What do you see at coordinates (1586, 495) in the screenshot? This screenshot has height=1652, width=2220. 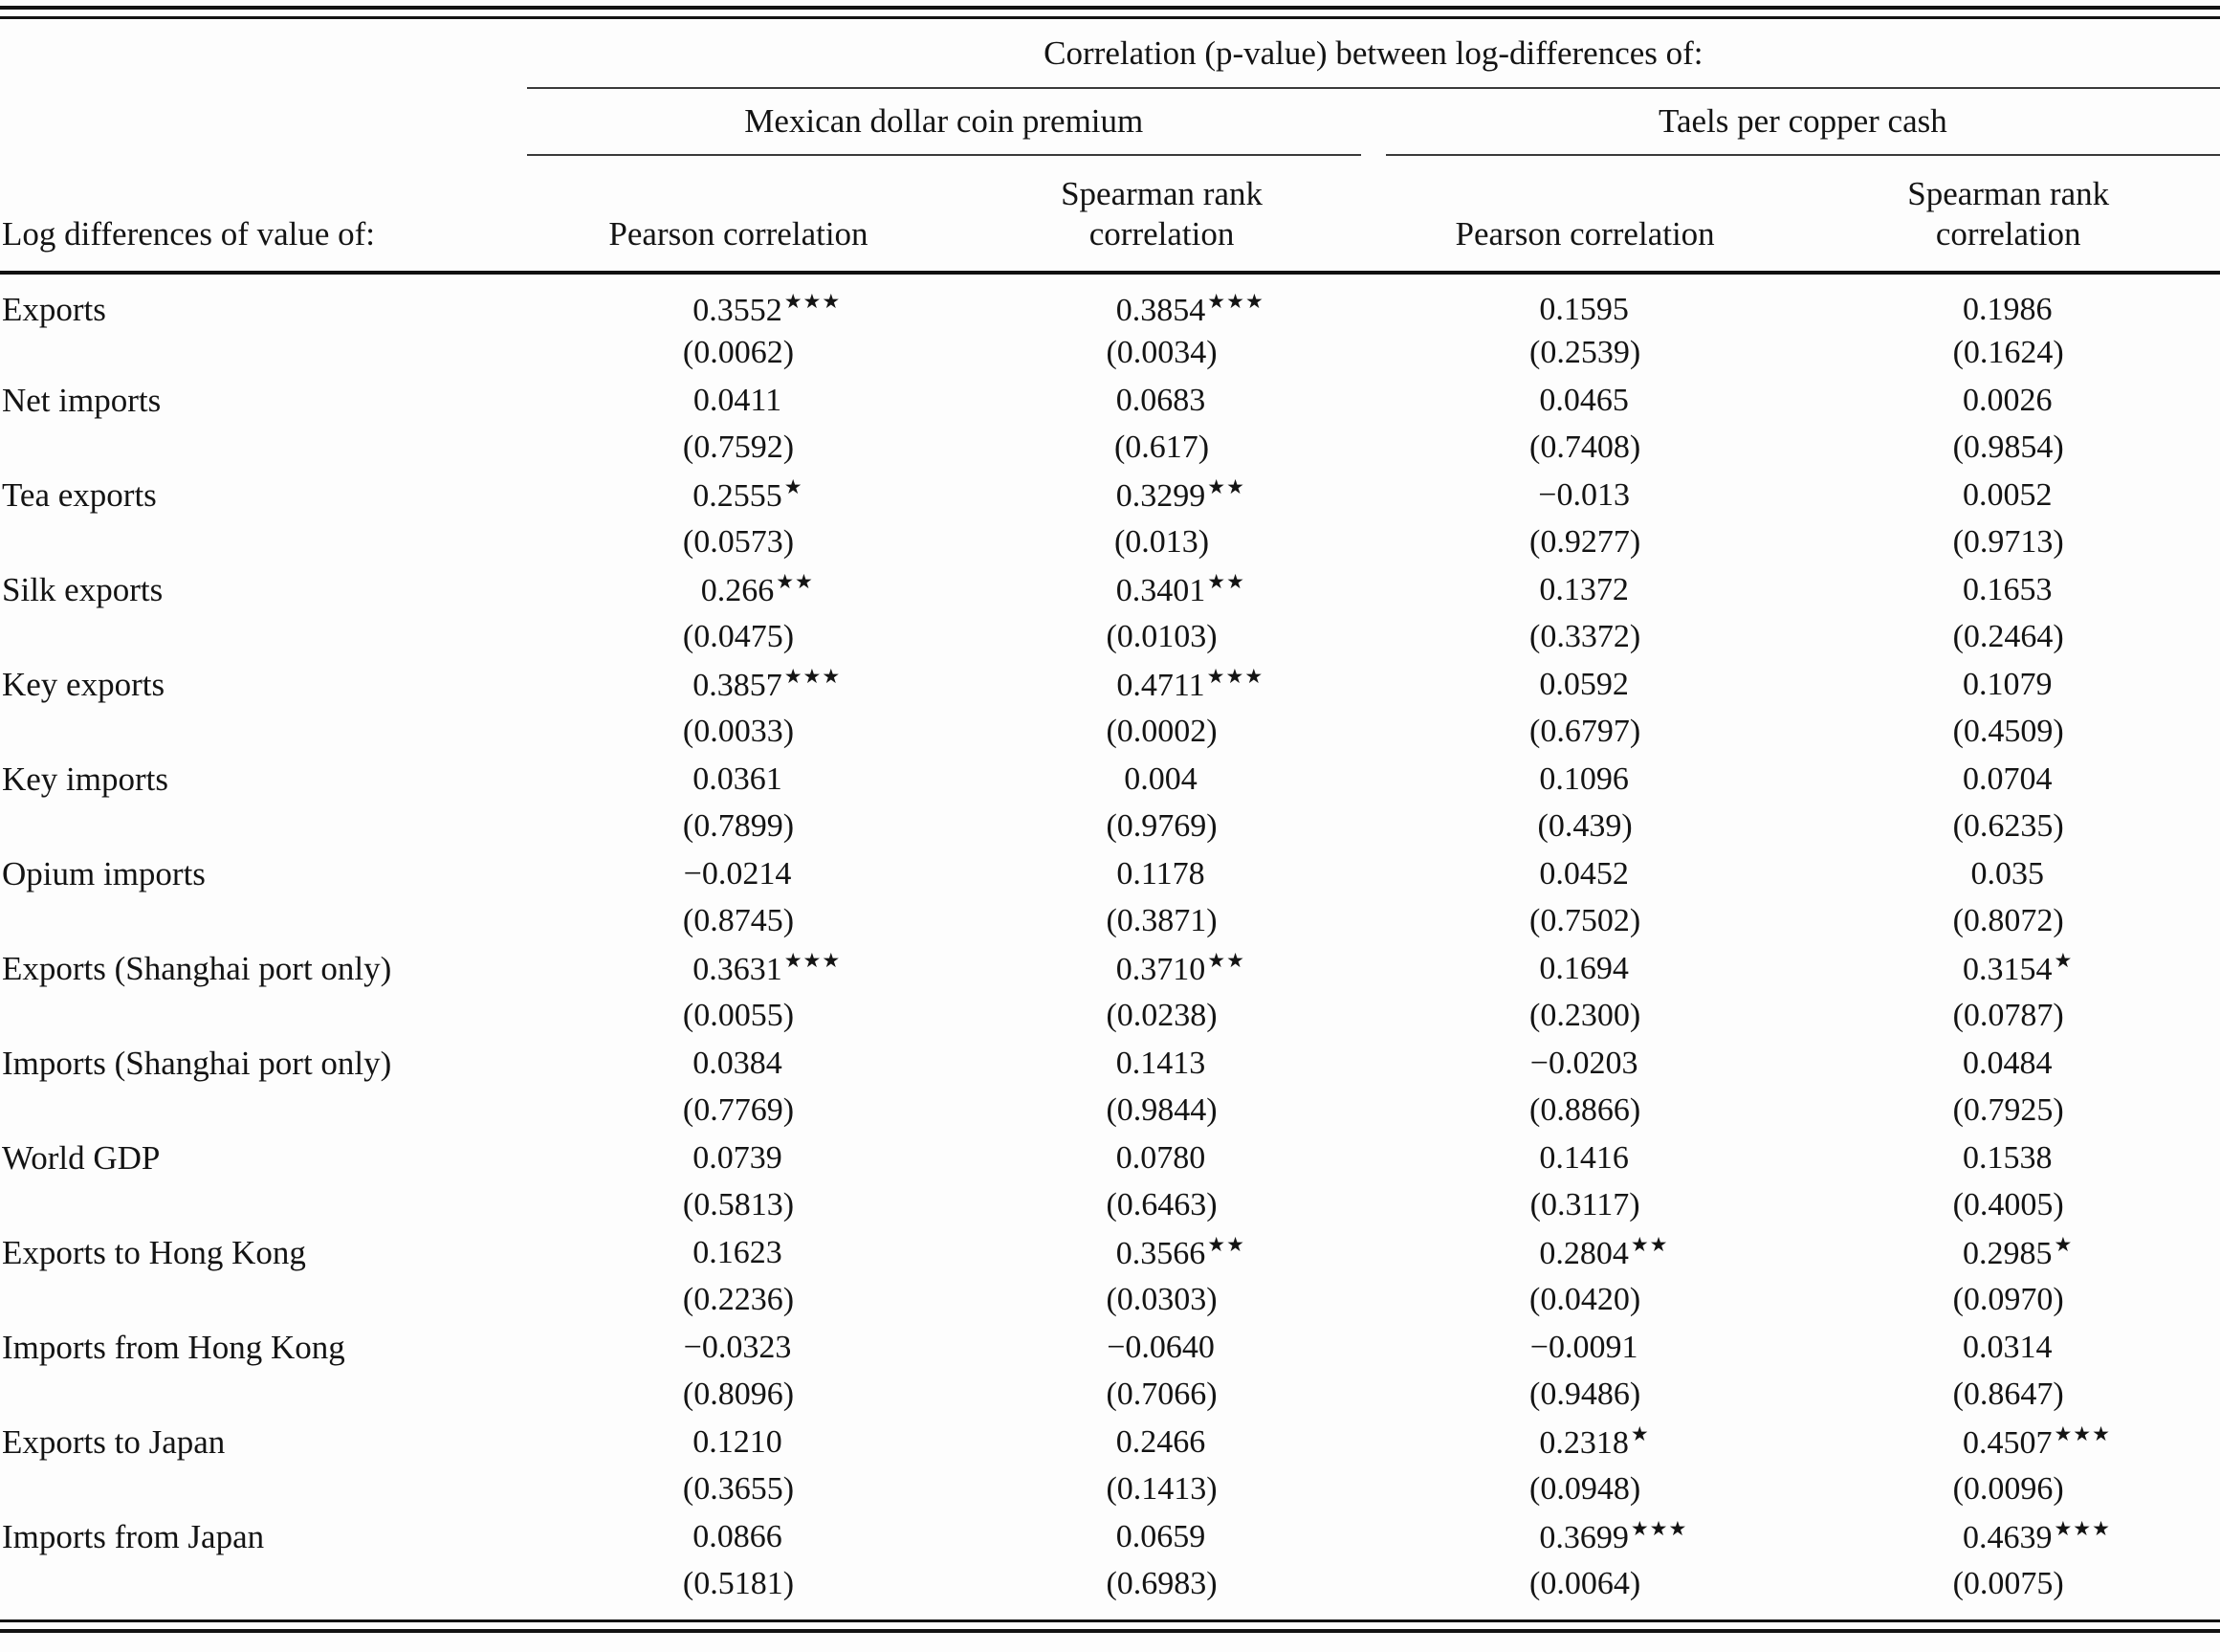 I see `correlation-cell: −0.013` at bounding box center [1586, 495].